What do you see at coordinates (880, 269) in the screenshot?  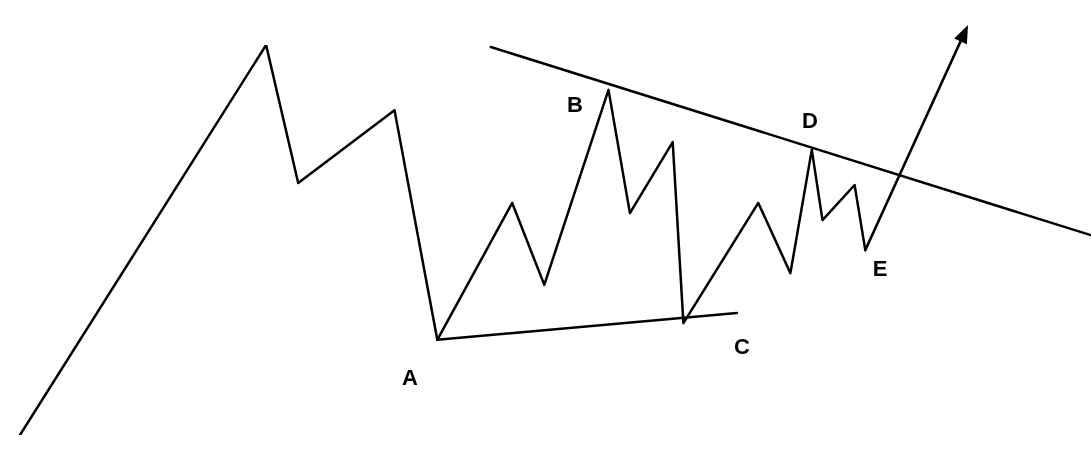 I see `annotation: E` at bounding box center [880, 269].